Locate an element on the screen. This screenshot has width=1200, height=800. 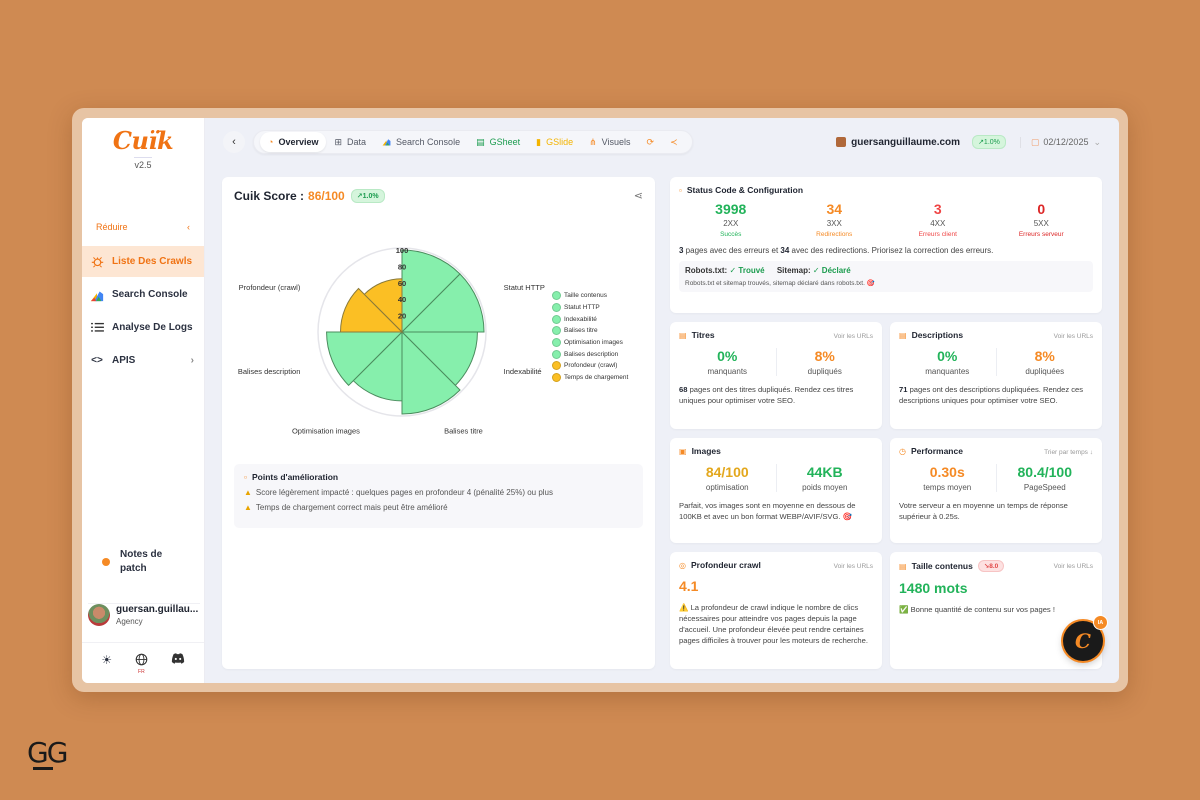
patch-notes-label: Notes de patch is located at coordinates (141, 561).